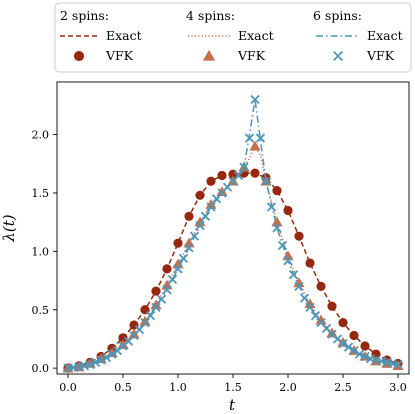 This screenshot has height=414, width=415. Describe the element at coordinates (209, 55) in the screenshot. I see `legend-vfk-handle-4-spins` at that location.